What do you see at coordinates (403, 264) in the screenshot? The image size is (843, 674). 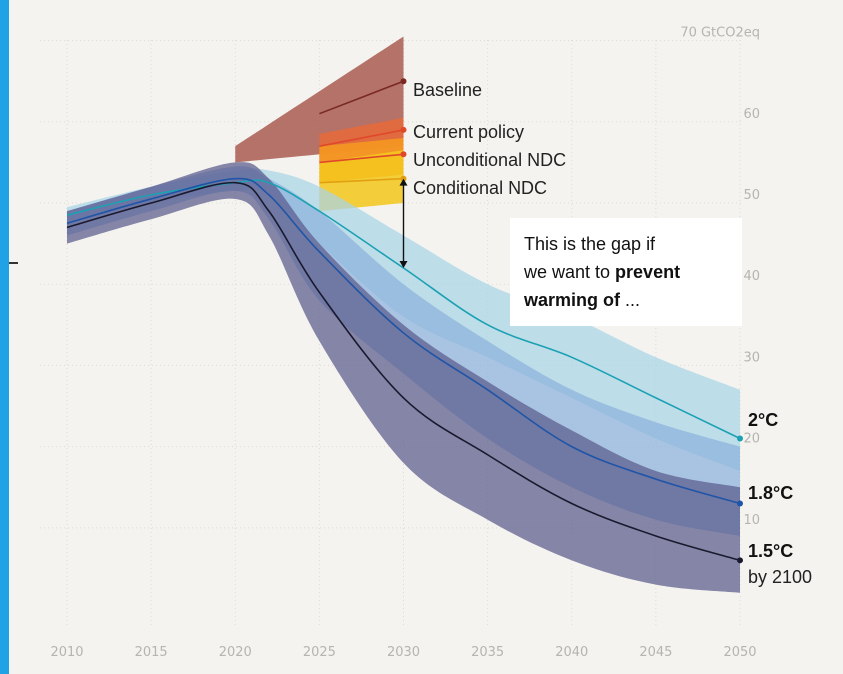 I see `gap-arrow-head-bottom` at bounding box center [403, 264].